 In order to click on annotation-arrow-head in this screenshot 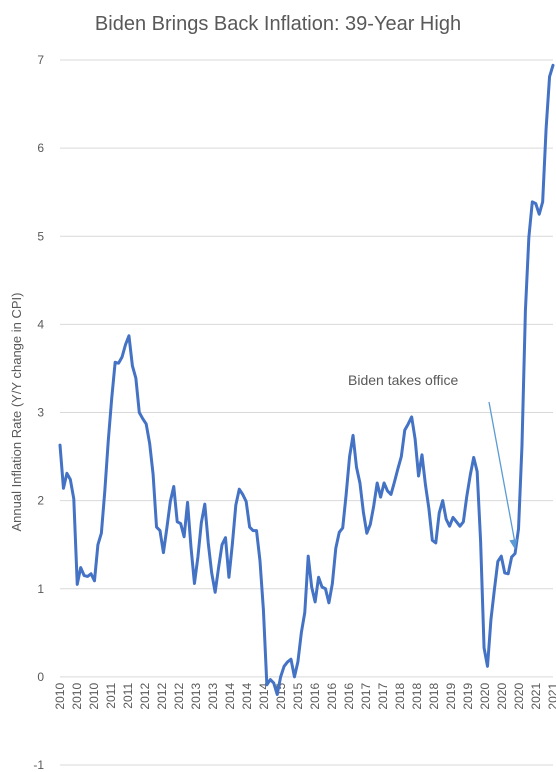, I will do `click(513, 544)`.